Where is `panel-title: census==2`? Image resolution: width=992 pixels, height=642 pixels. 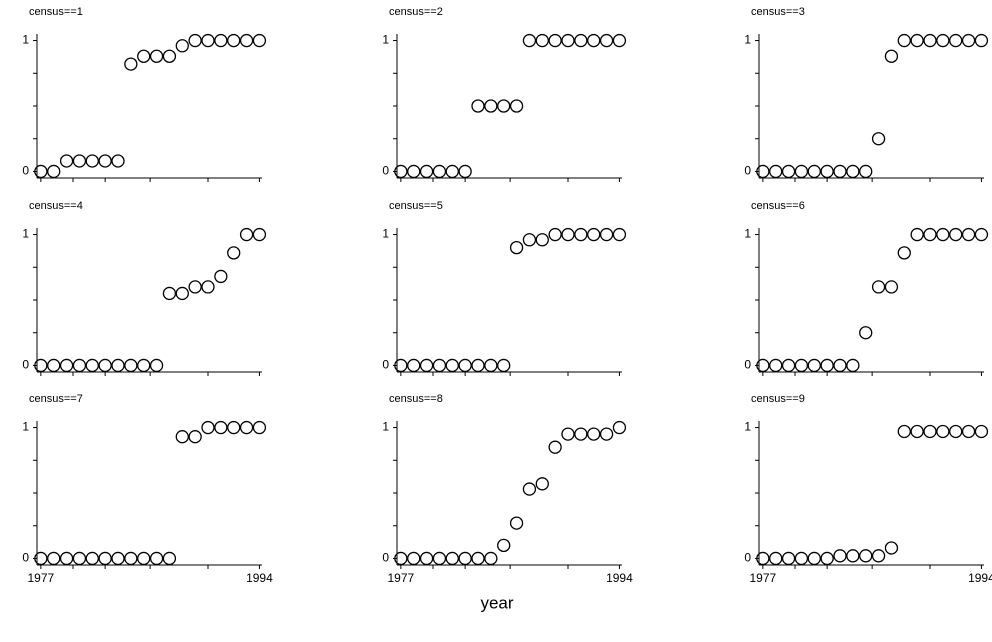
panel-title: census==2 is located at coordinates (416, 12).